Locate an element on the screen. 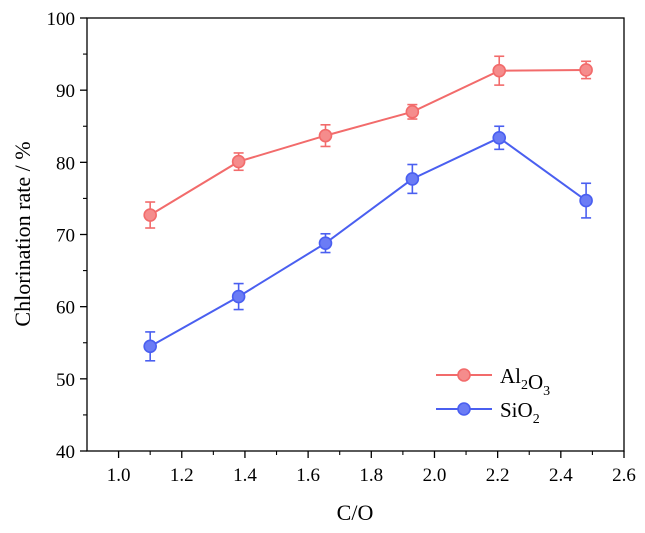 The image size is (645, 533). legend-label-part: Al is located at coordinates (510, 376).